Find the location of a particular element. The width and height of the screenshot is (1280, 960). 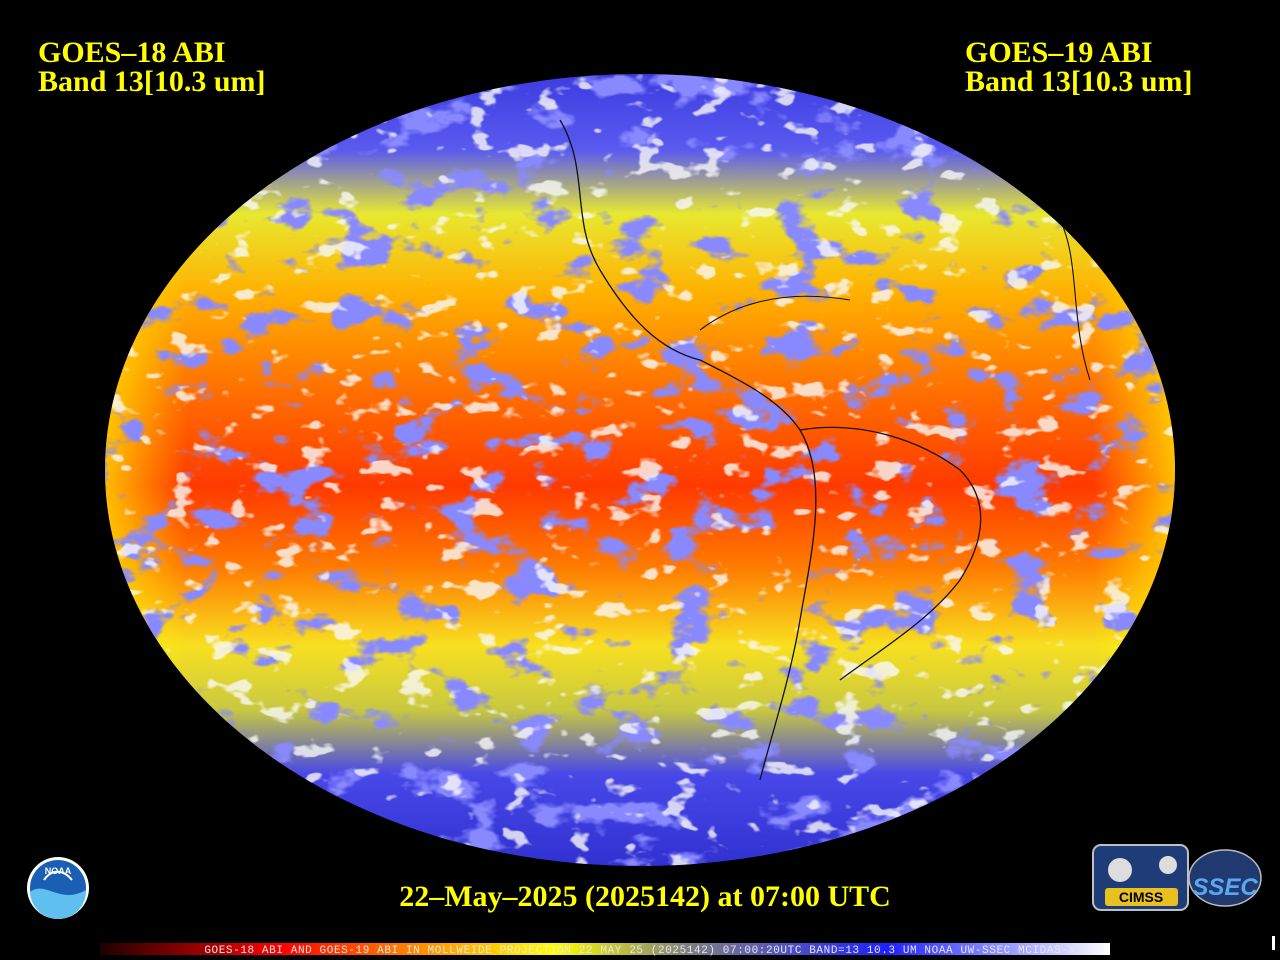

right-satellite: GOES–19 ABI is located at coordinates (1059, 52).